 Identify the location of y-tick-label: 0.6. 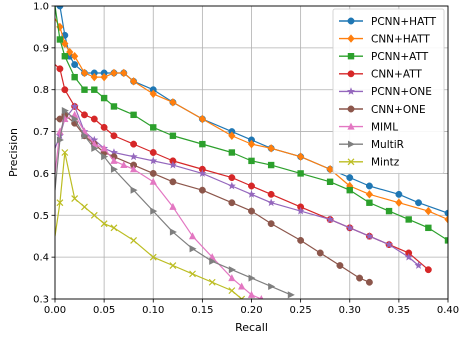
(41, 174).